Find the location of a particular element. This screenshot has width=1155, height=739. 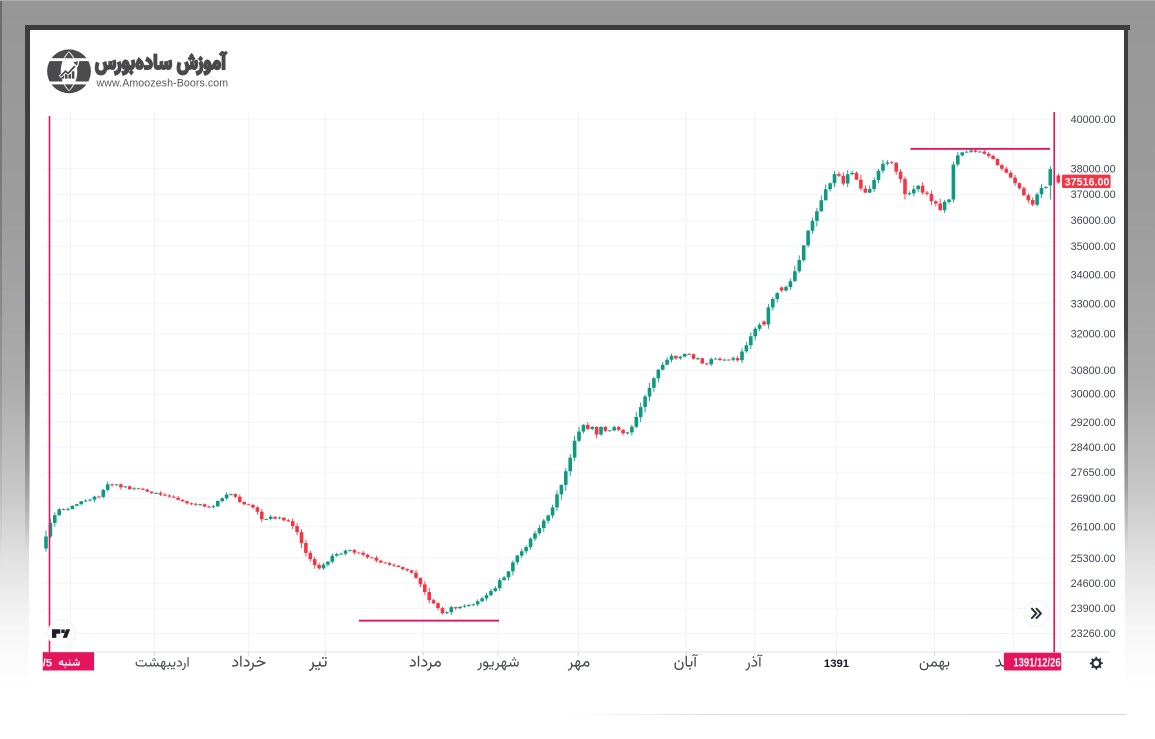

svg-text: 37516.00 is located at coordinates (1087, 182).